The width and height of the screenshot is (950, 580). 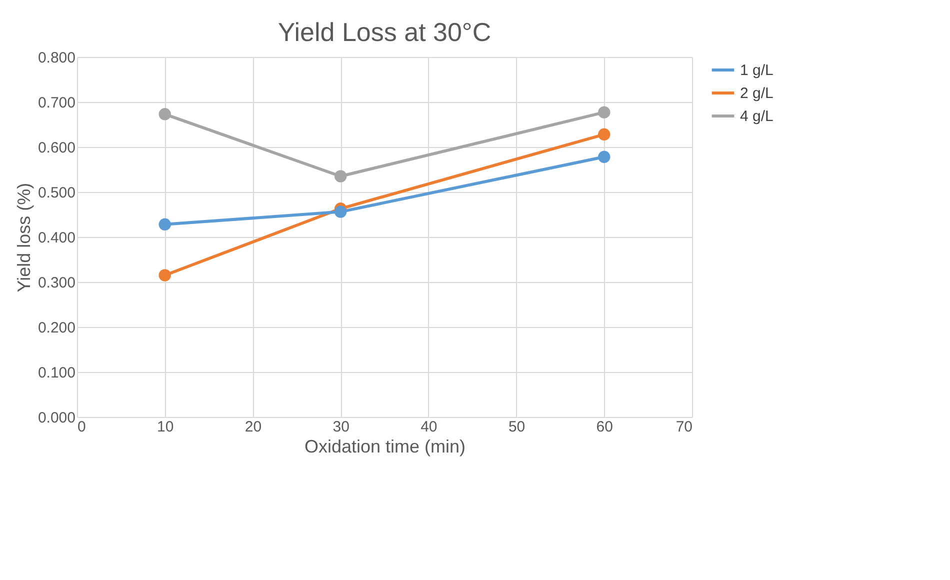 I want to click on legend-label: 1 g/L, so click(x=757, y=70).